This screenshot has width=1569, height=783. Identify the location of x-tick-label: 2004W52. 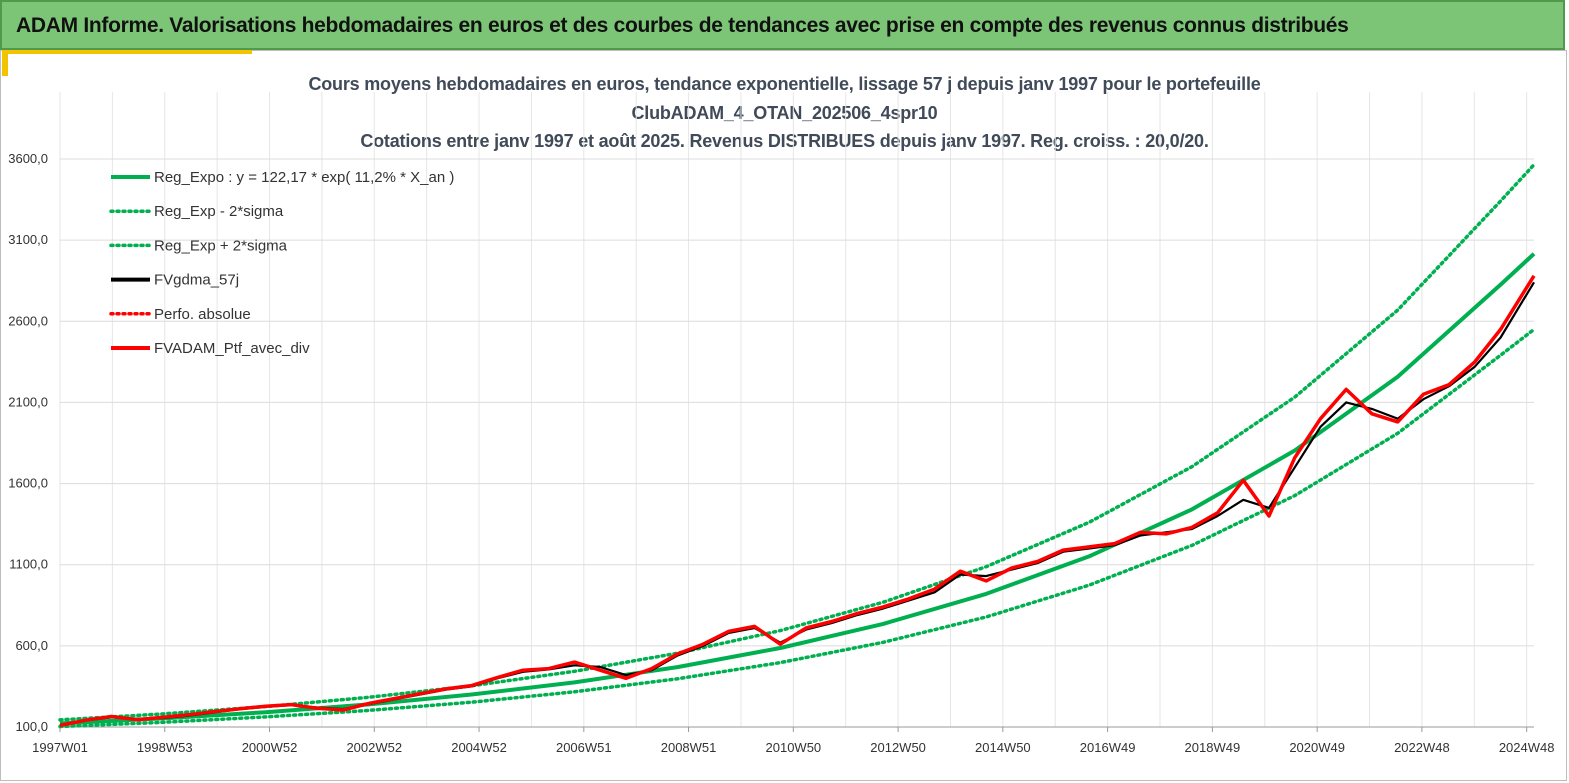
(479, 747).